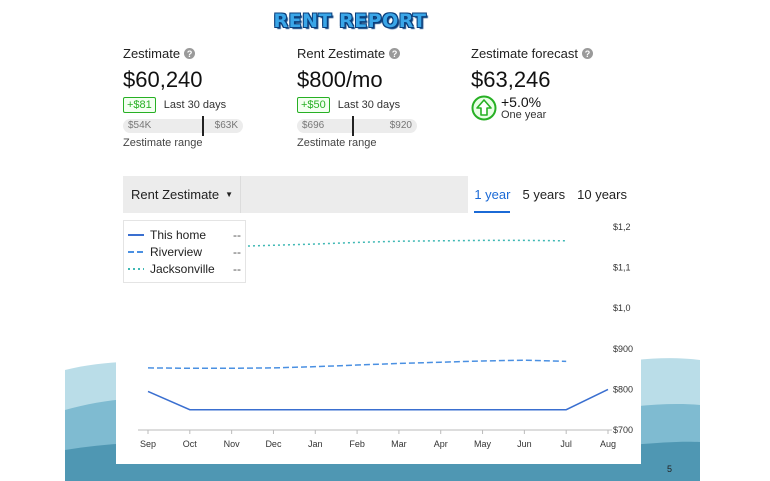 This screenshot has width=770, height=481. What do you see at coordinates (441, 444) in the screenshot?
I see `x-tick-label: Apr` at bounding box center [441, 444].